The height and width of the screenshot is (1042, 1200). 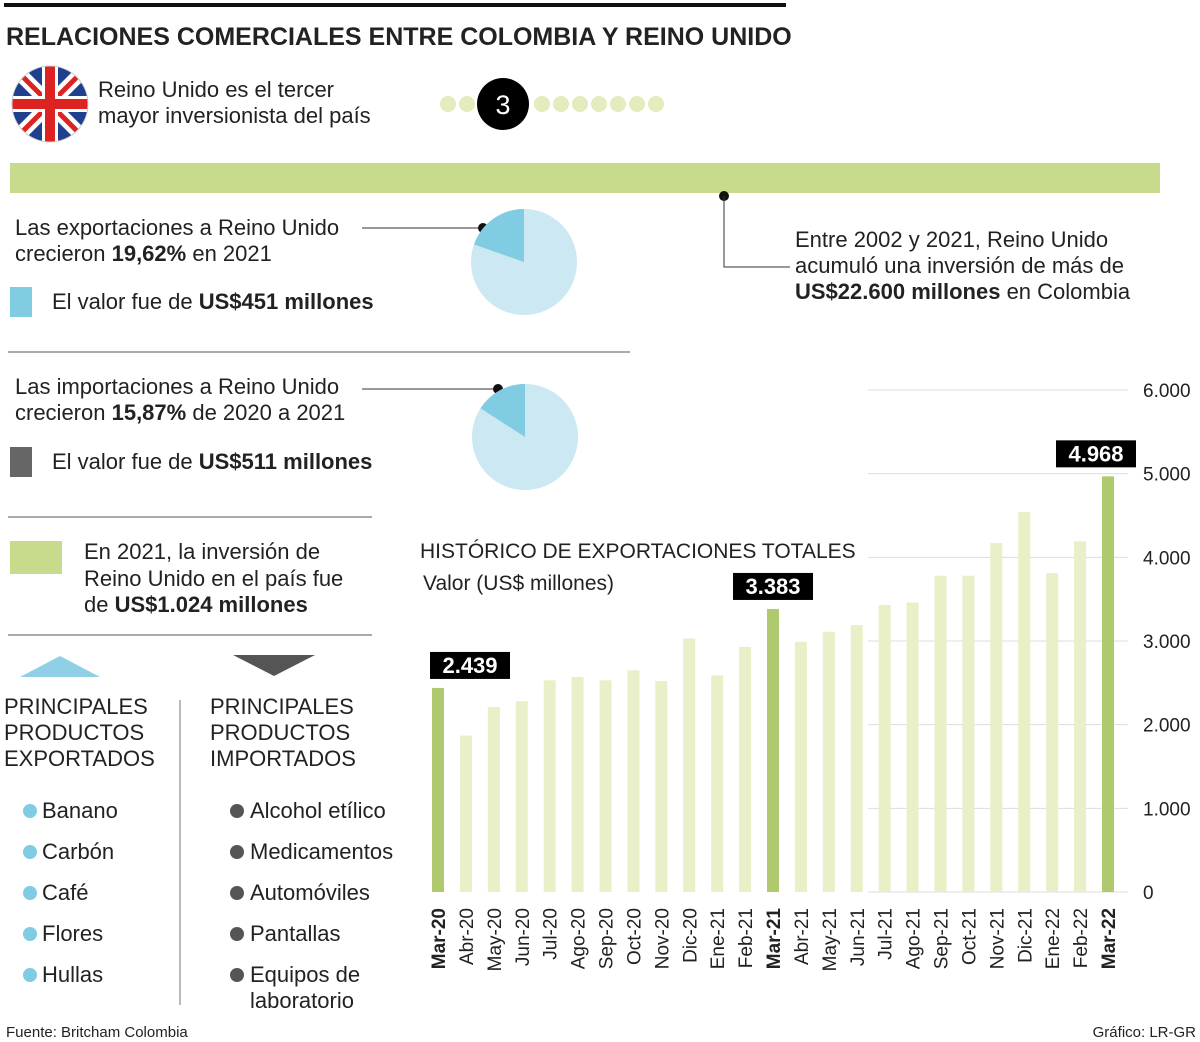 I want to click on imports-text: crecieron 15,87% de 2020 a 2021, so click(x=180, y=412).